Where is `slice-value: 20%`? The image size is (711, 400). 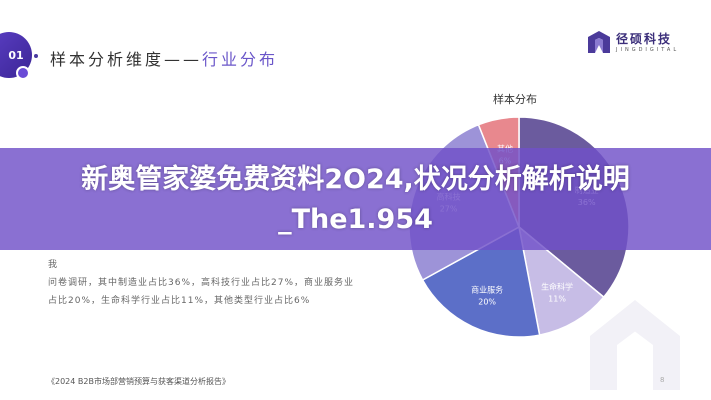
slice-value: 20% is located at coordinates (487, 302).